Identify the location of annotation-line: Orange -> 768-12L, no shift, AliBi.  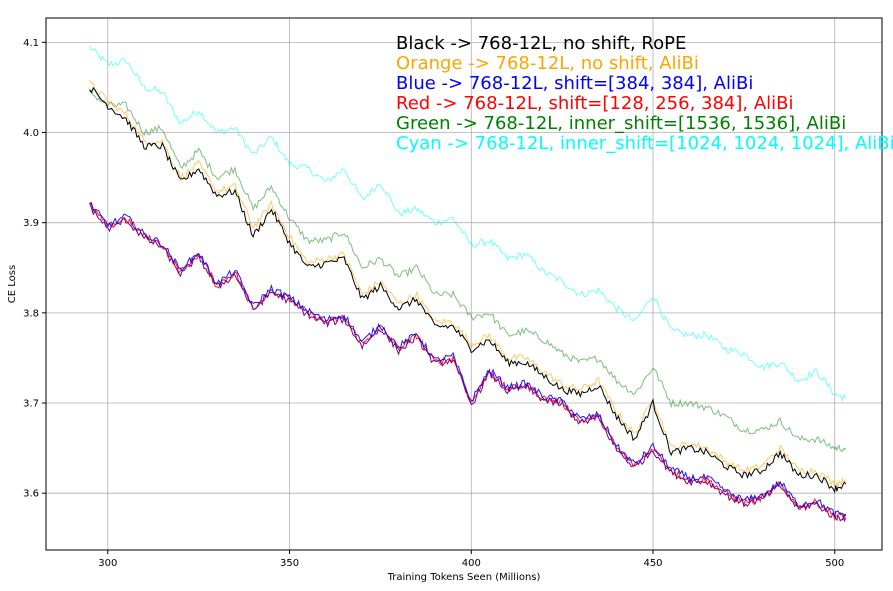
(547, 63).